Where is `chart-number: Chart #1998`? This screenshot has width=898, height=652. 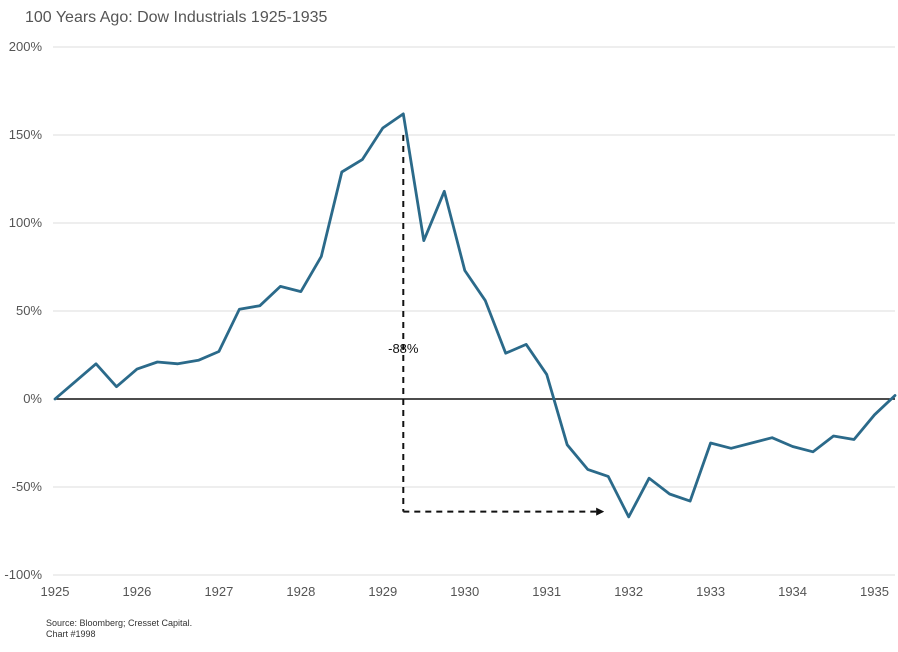 chart-number: Chart #1998 is located at coordinates (71, 634).